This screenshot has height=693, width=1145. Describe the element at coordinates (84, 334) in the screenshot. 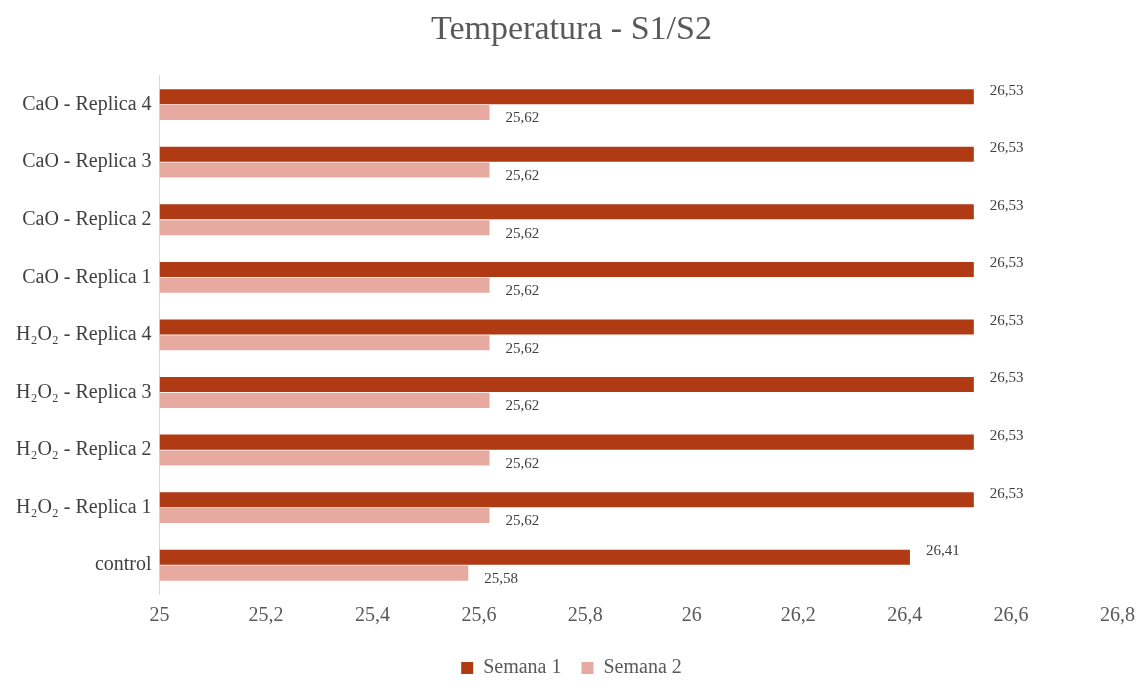

I see `y-tick-label: H₂O₂ - Replica 4` at that location.